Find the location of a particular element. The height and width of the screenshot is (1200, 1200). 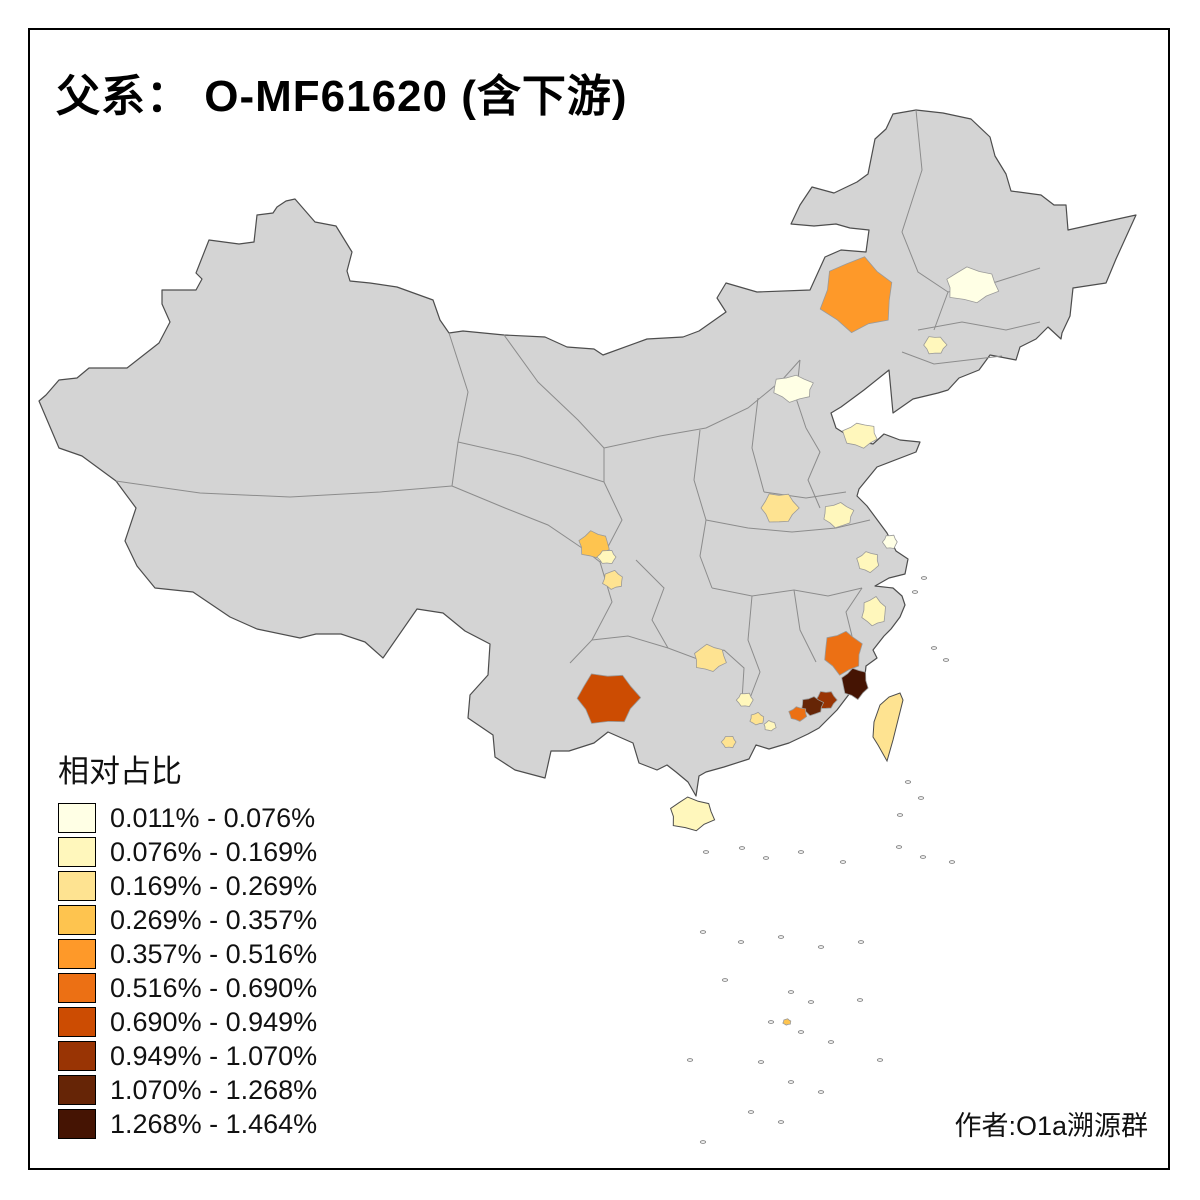

map-title: 父系： O-MF61620 (含下游) is located at coordinates (342, 96).